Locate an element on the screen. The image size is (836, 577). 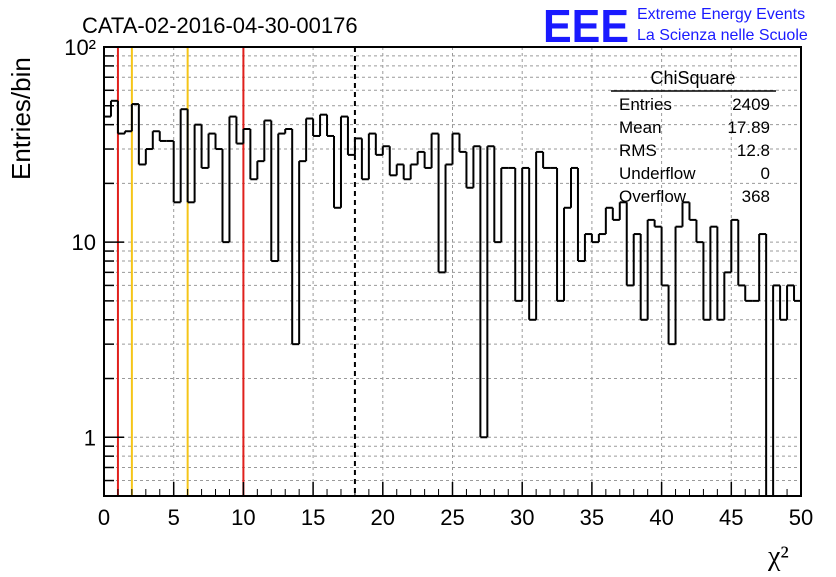
x-tick-label: 0 is located at coordinates (104, 517).